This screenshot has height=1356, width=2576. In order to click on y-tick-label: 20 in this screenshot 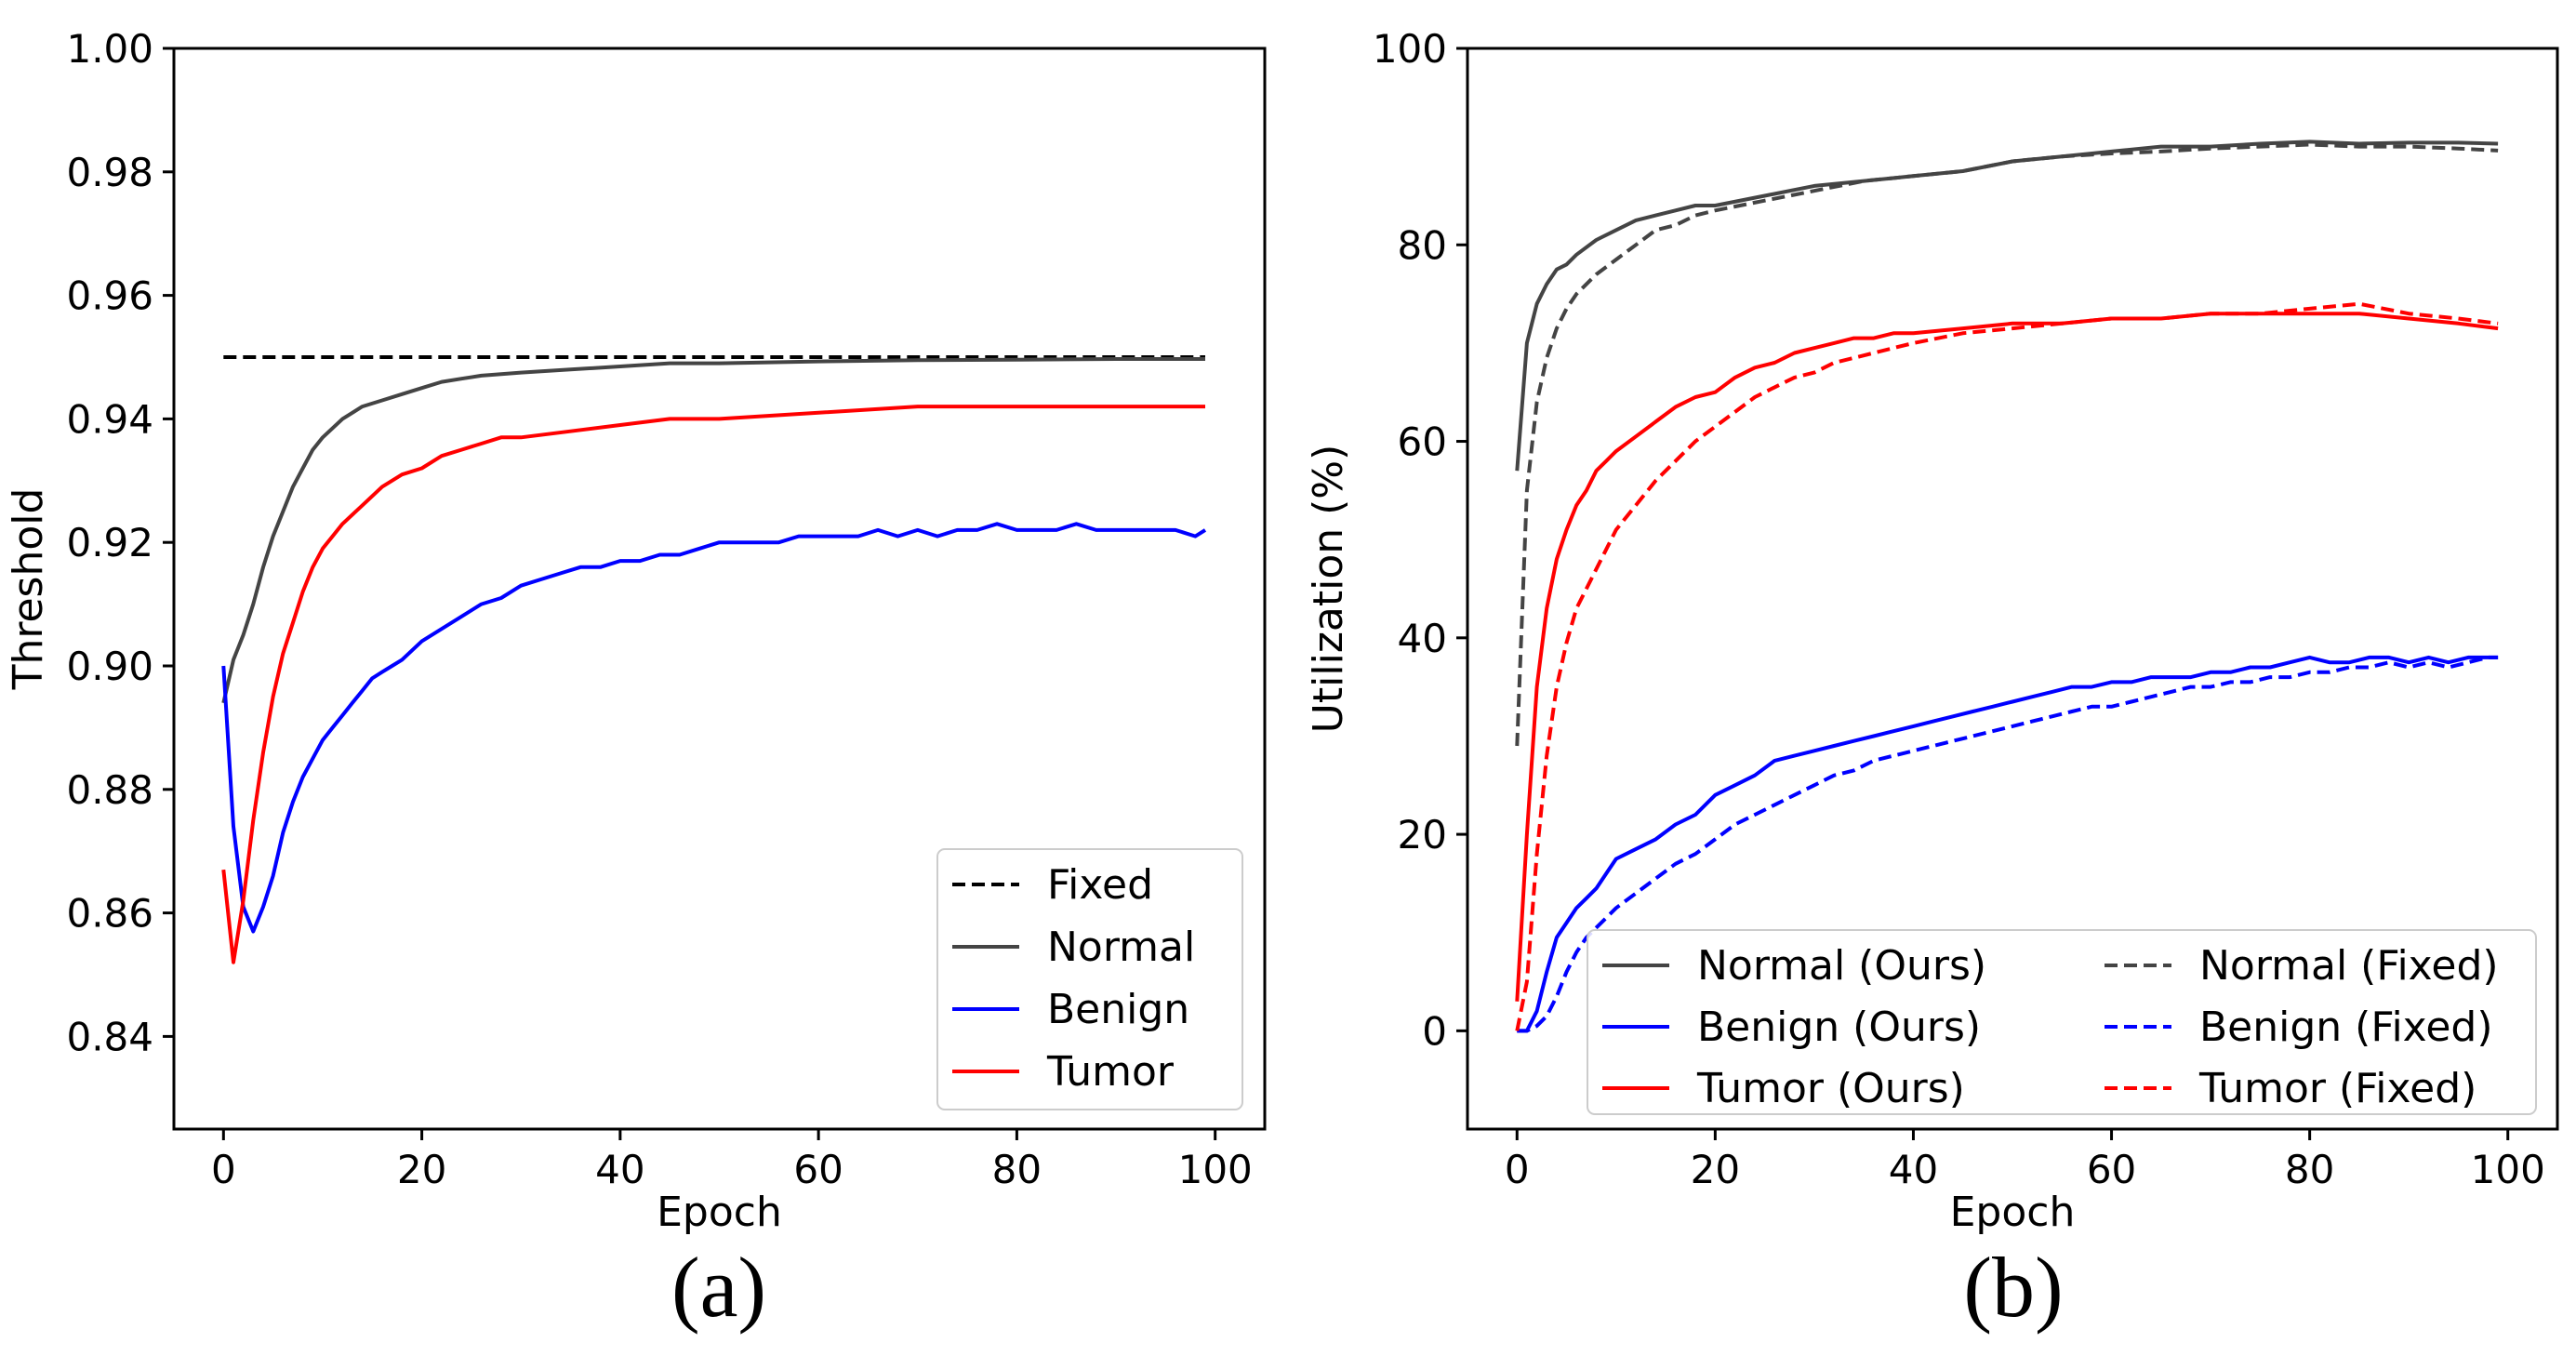, I will do `click(1422, 834)`.